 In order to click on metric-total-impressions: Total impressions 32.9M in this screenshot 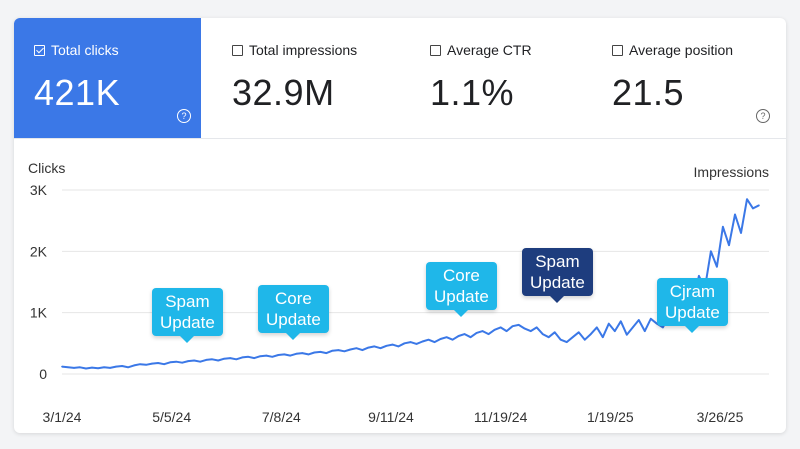, I will do `click(307, 78)`.